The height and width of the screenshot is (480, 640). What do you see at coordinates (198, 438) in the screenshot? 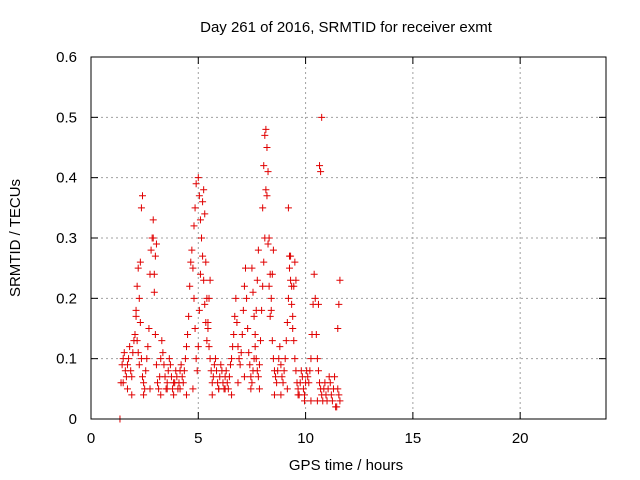
I see `x-tick-label: 5` at bounding box center [198, 438].